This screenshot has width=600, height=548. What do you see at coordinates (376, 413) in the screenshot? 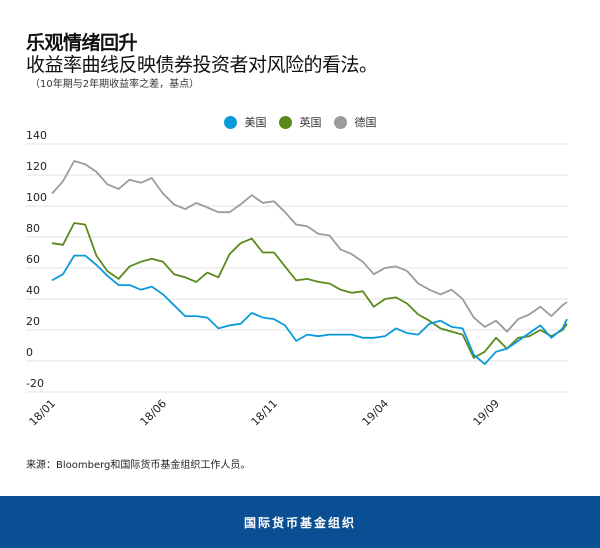
I see `x-tick-label: 19/04` at bounding box center [376, 413].